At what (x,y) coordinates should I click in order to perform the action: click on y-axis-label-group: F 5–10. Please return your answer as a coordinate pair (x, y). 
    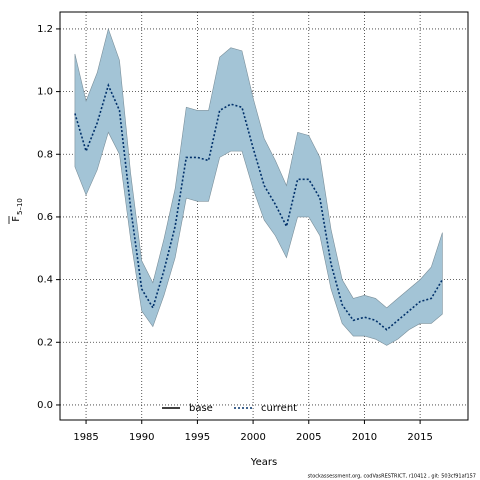
    Looking at the image, I should click on (16, 211).